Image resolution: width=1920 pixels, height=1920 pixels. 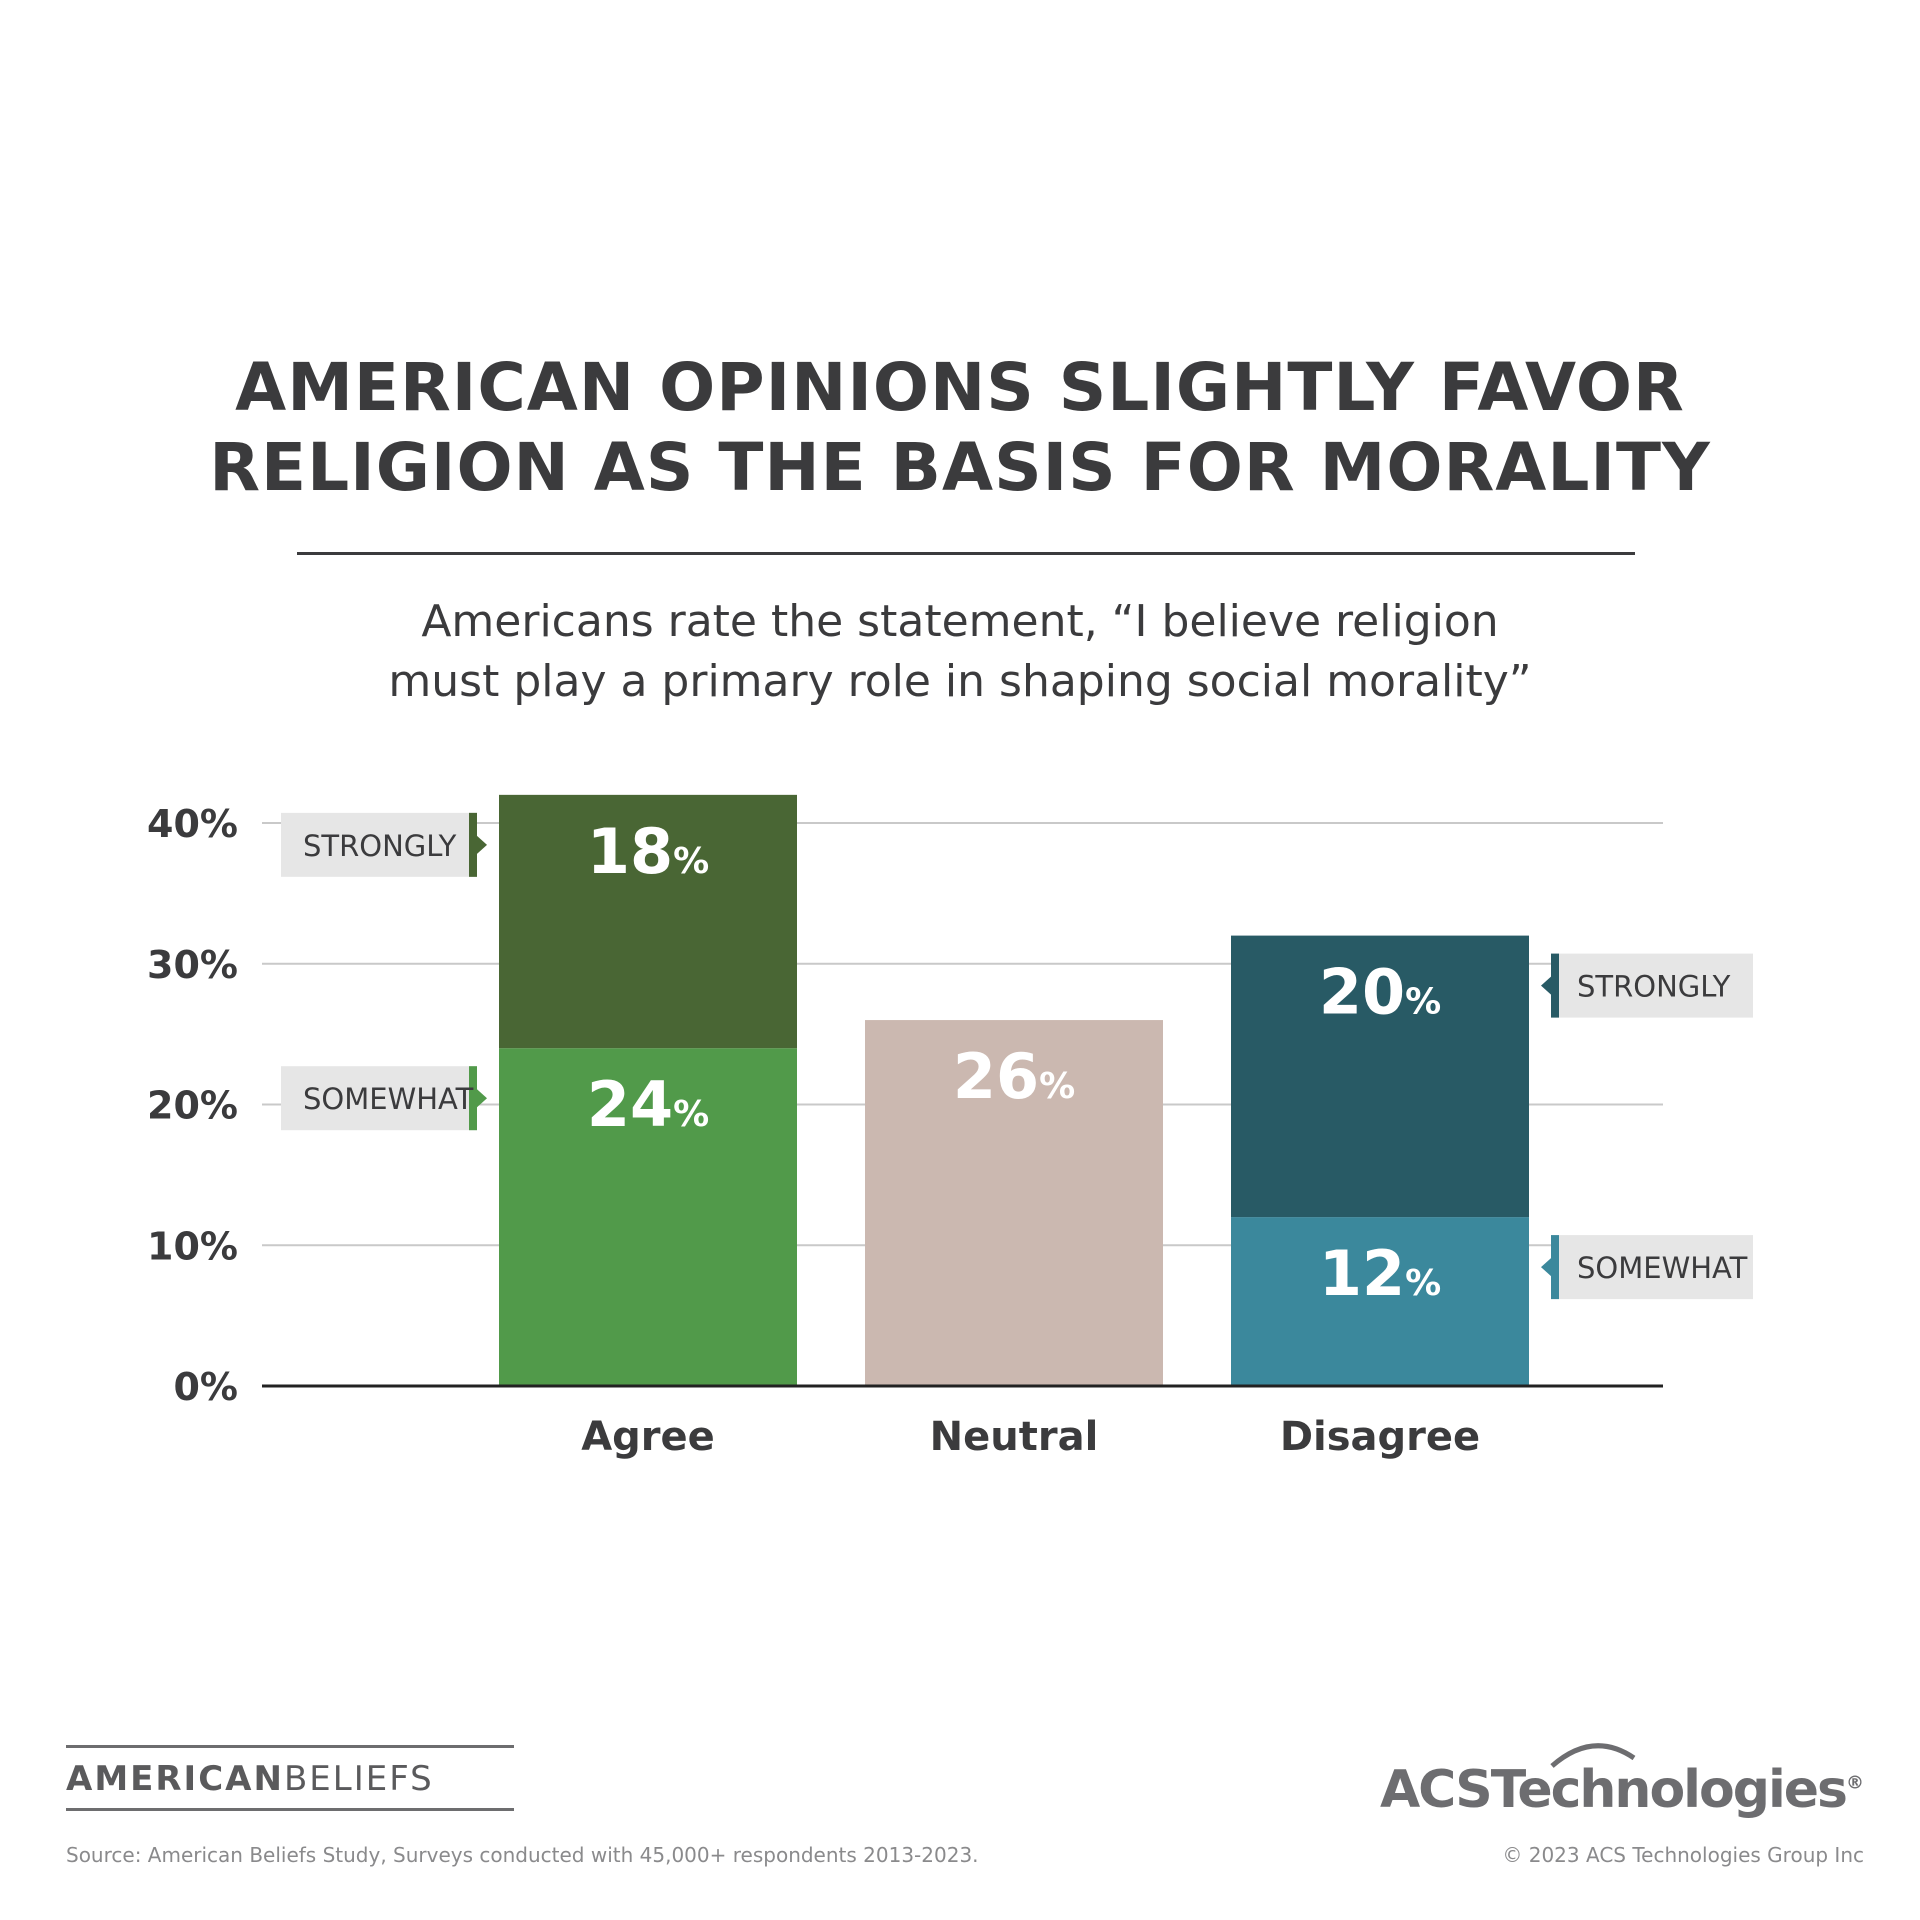 What do you see at coordinates (1380, 1273) in the screenshot?
I see `bar-value-label: 12%` at bounding box center [1380, 1273].